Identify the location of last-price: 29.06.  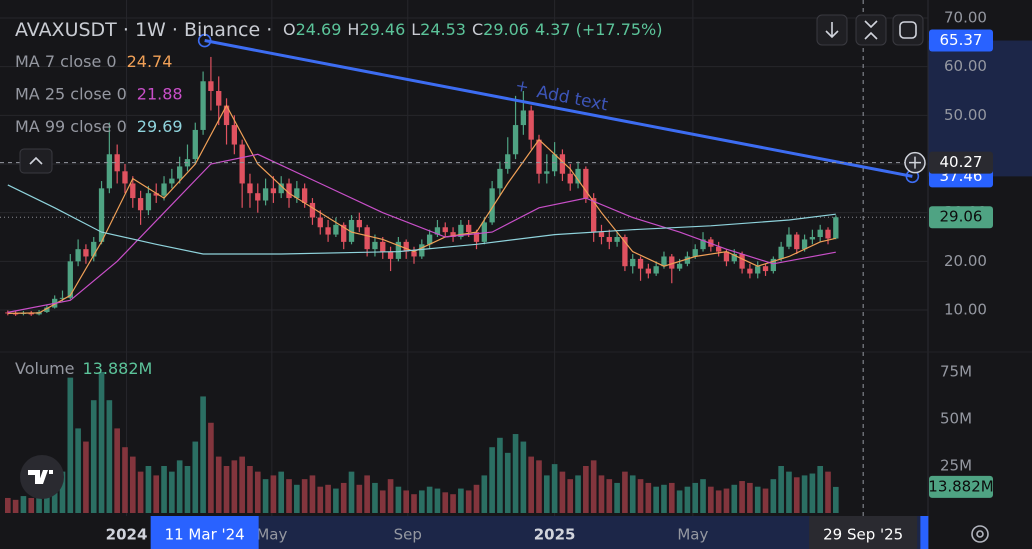
(961, 217).